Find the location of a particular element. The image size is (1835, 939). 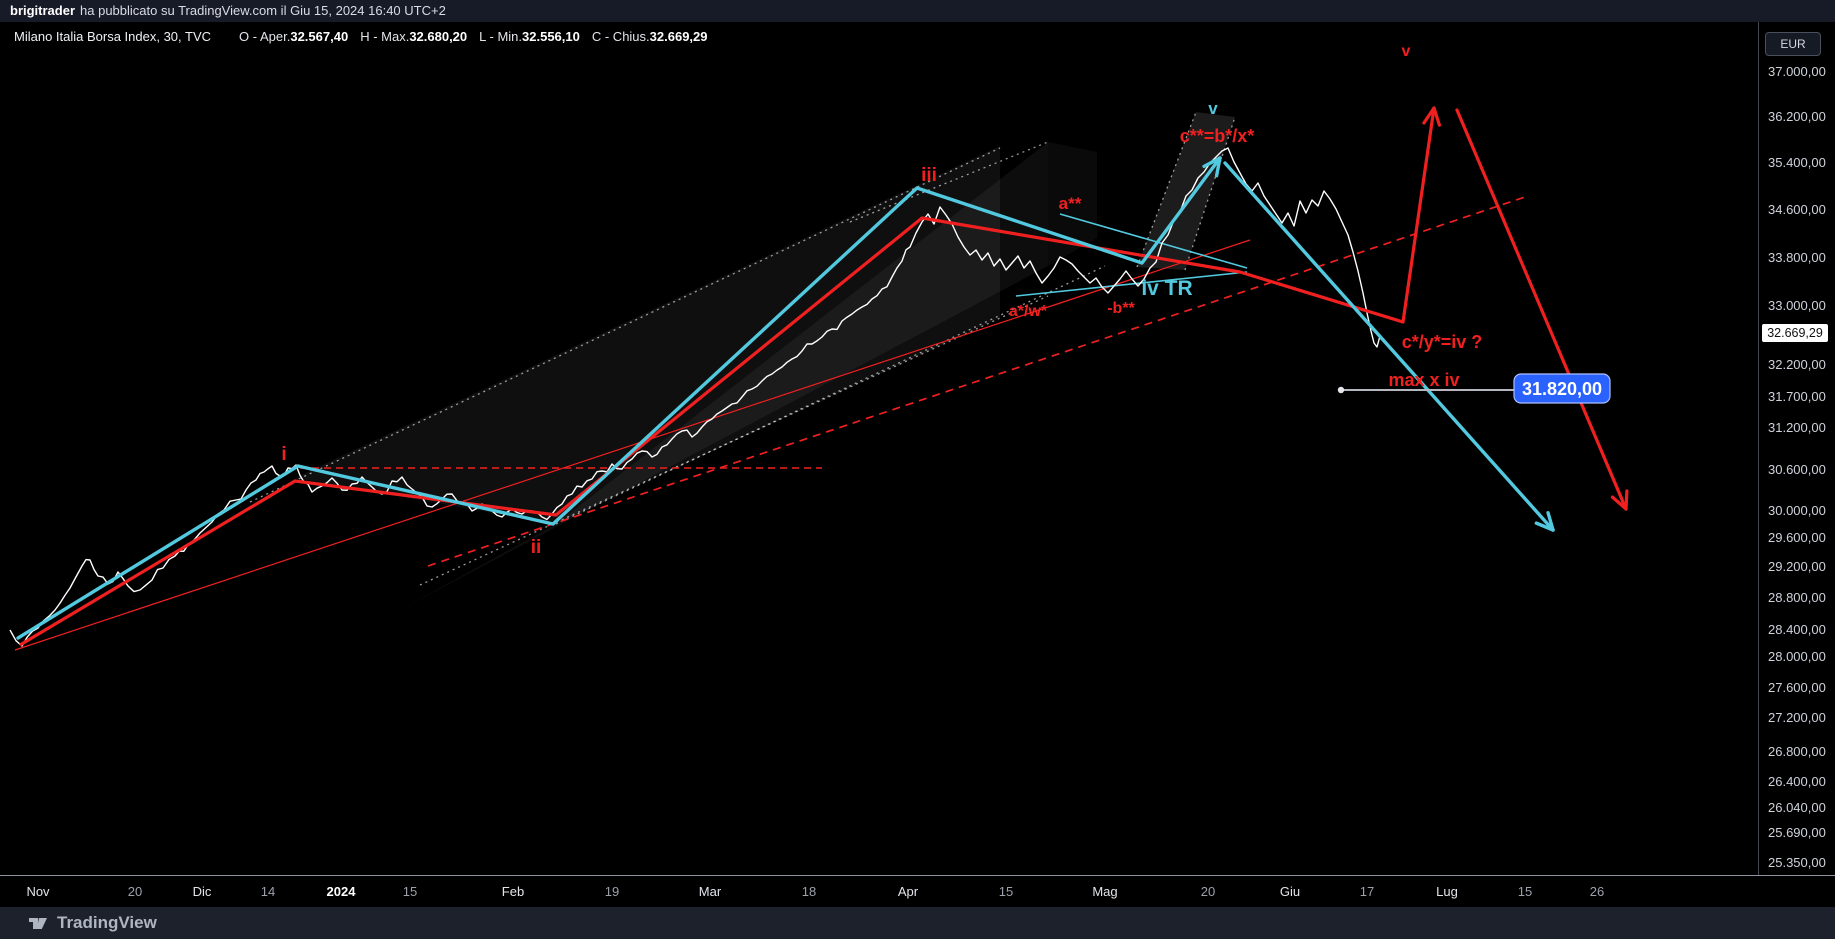

wave-label: a** is located at coordinates (1070, 203).